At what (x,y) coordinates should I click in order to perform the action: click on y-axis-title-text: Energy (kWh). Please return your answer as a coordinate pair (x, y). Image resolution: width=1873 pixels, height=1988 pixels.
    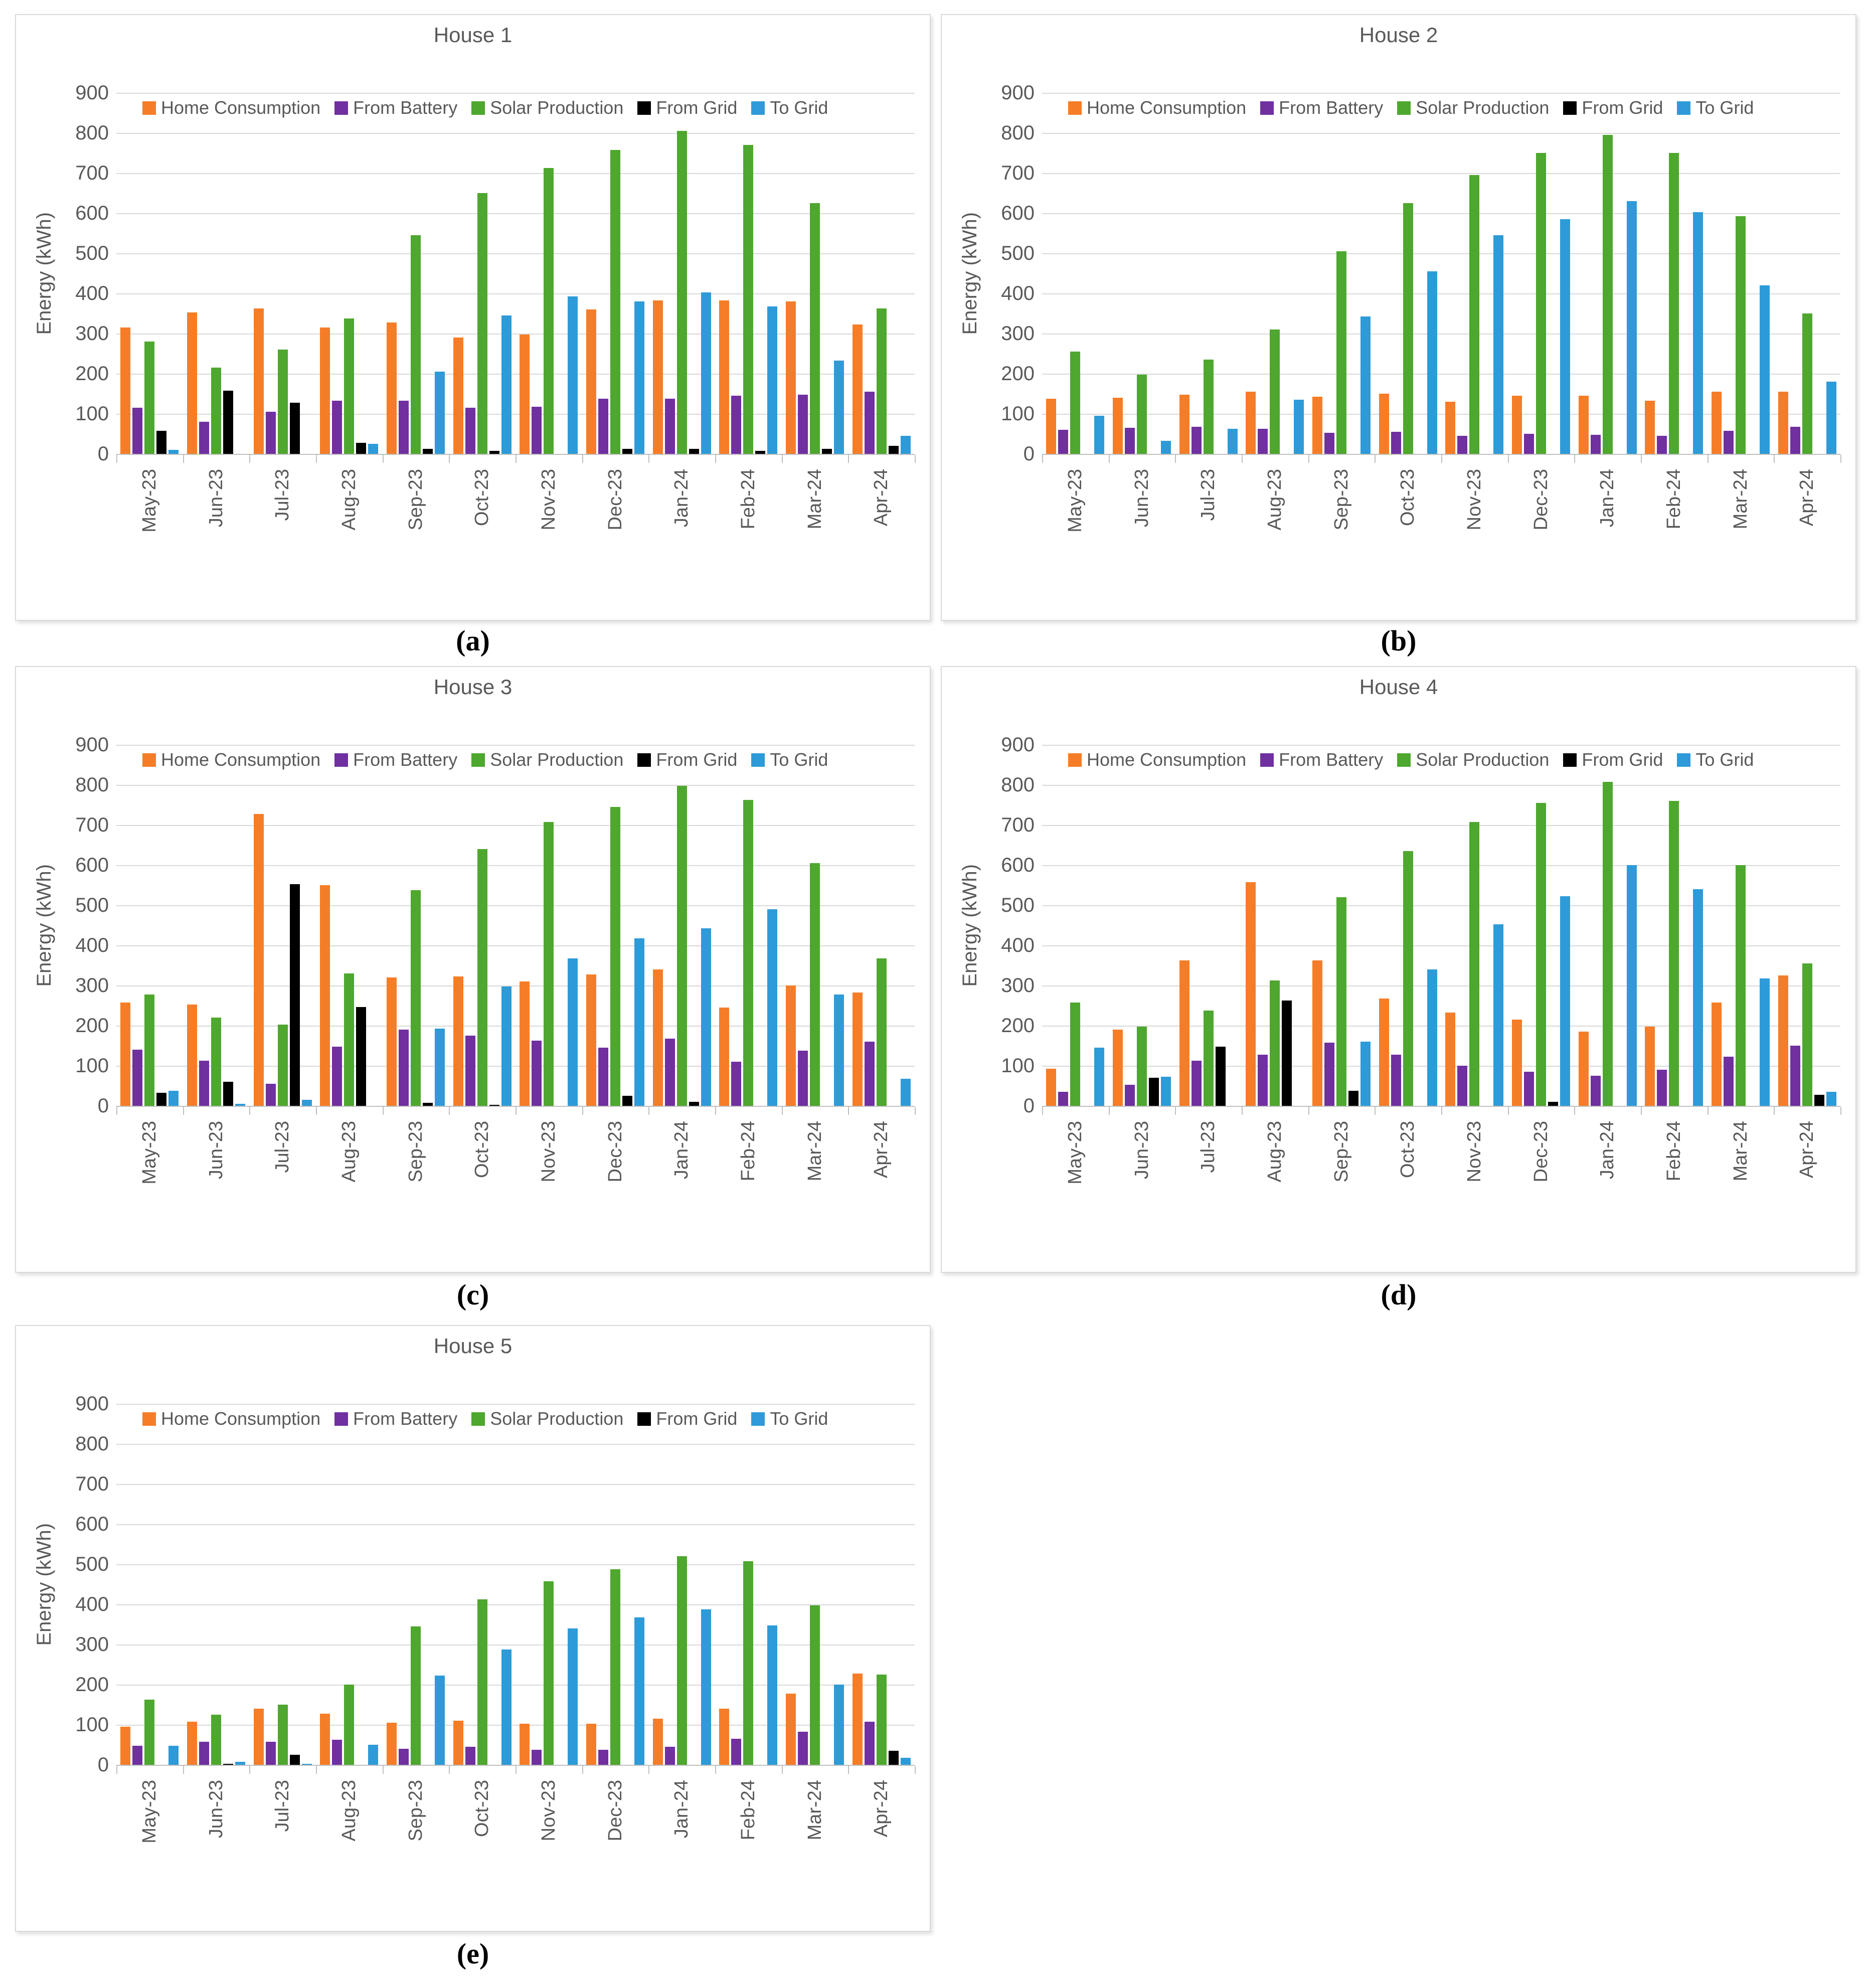
    Looking at the image, I should click on (44, 273).